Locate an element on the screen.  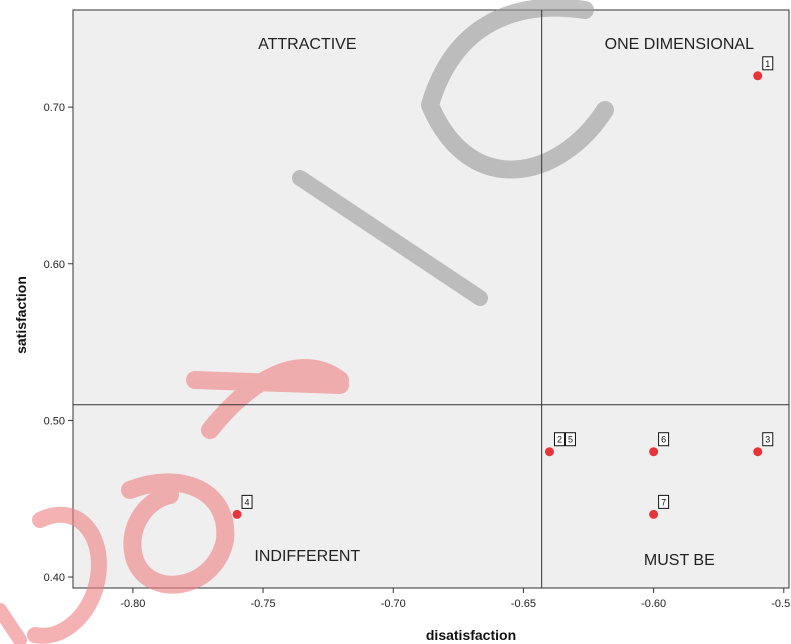
y-axis-title: satisfaction is located at coordinates (21, 315).